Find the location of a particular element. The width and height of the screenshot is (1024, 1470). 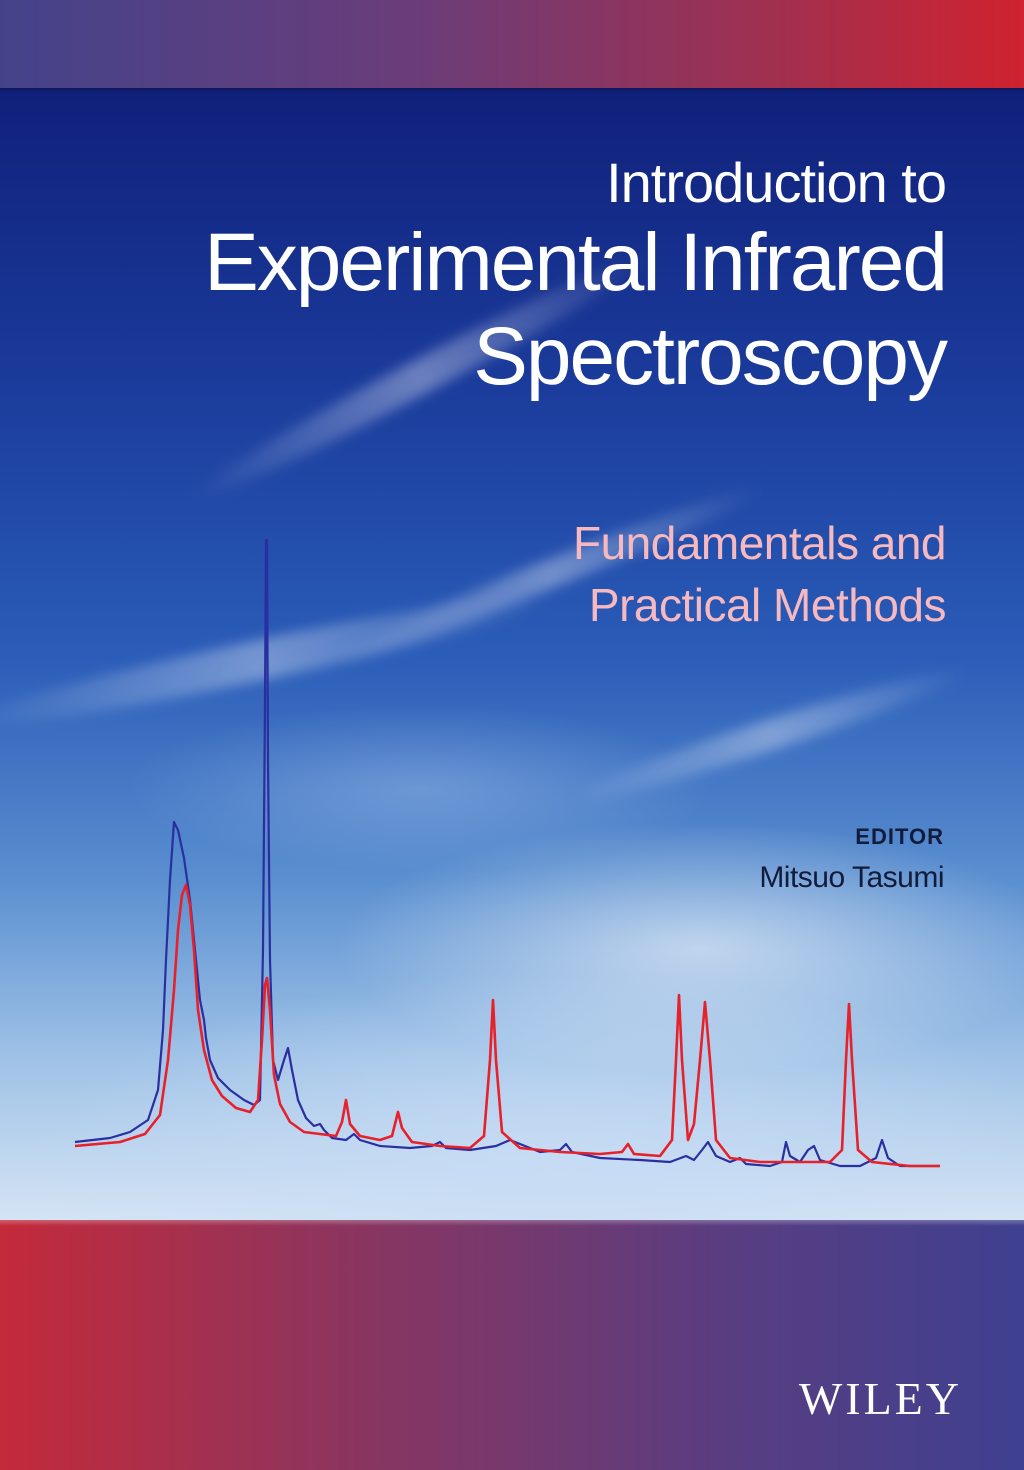

title-line-1: Introduction to is located at coordinates (776, 182).